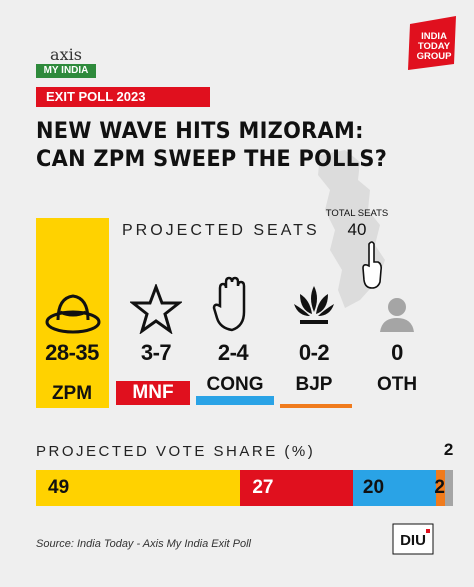 The image size is (474, 587). Describe the element at coordinates (372, 265) in the screenshot. I see `pointing-finger-icon` at that location.